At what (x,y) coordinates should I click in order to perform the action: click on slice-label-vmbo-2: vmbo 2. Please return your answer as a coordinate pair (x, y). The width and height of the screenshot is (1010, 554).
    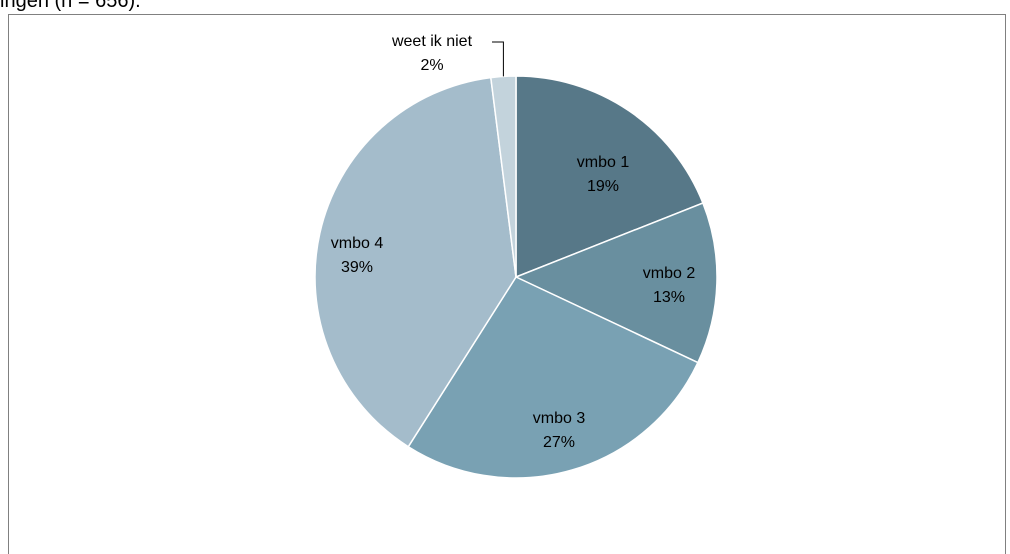
    Looking at the image, I should click on (669, 273).